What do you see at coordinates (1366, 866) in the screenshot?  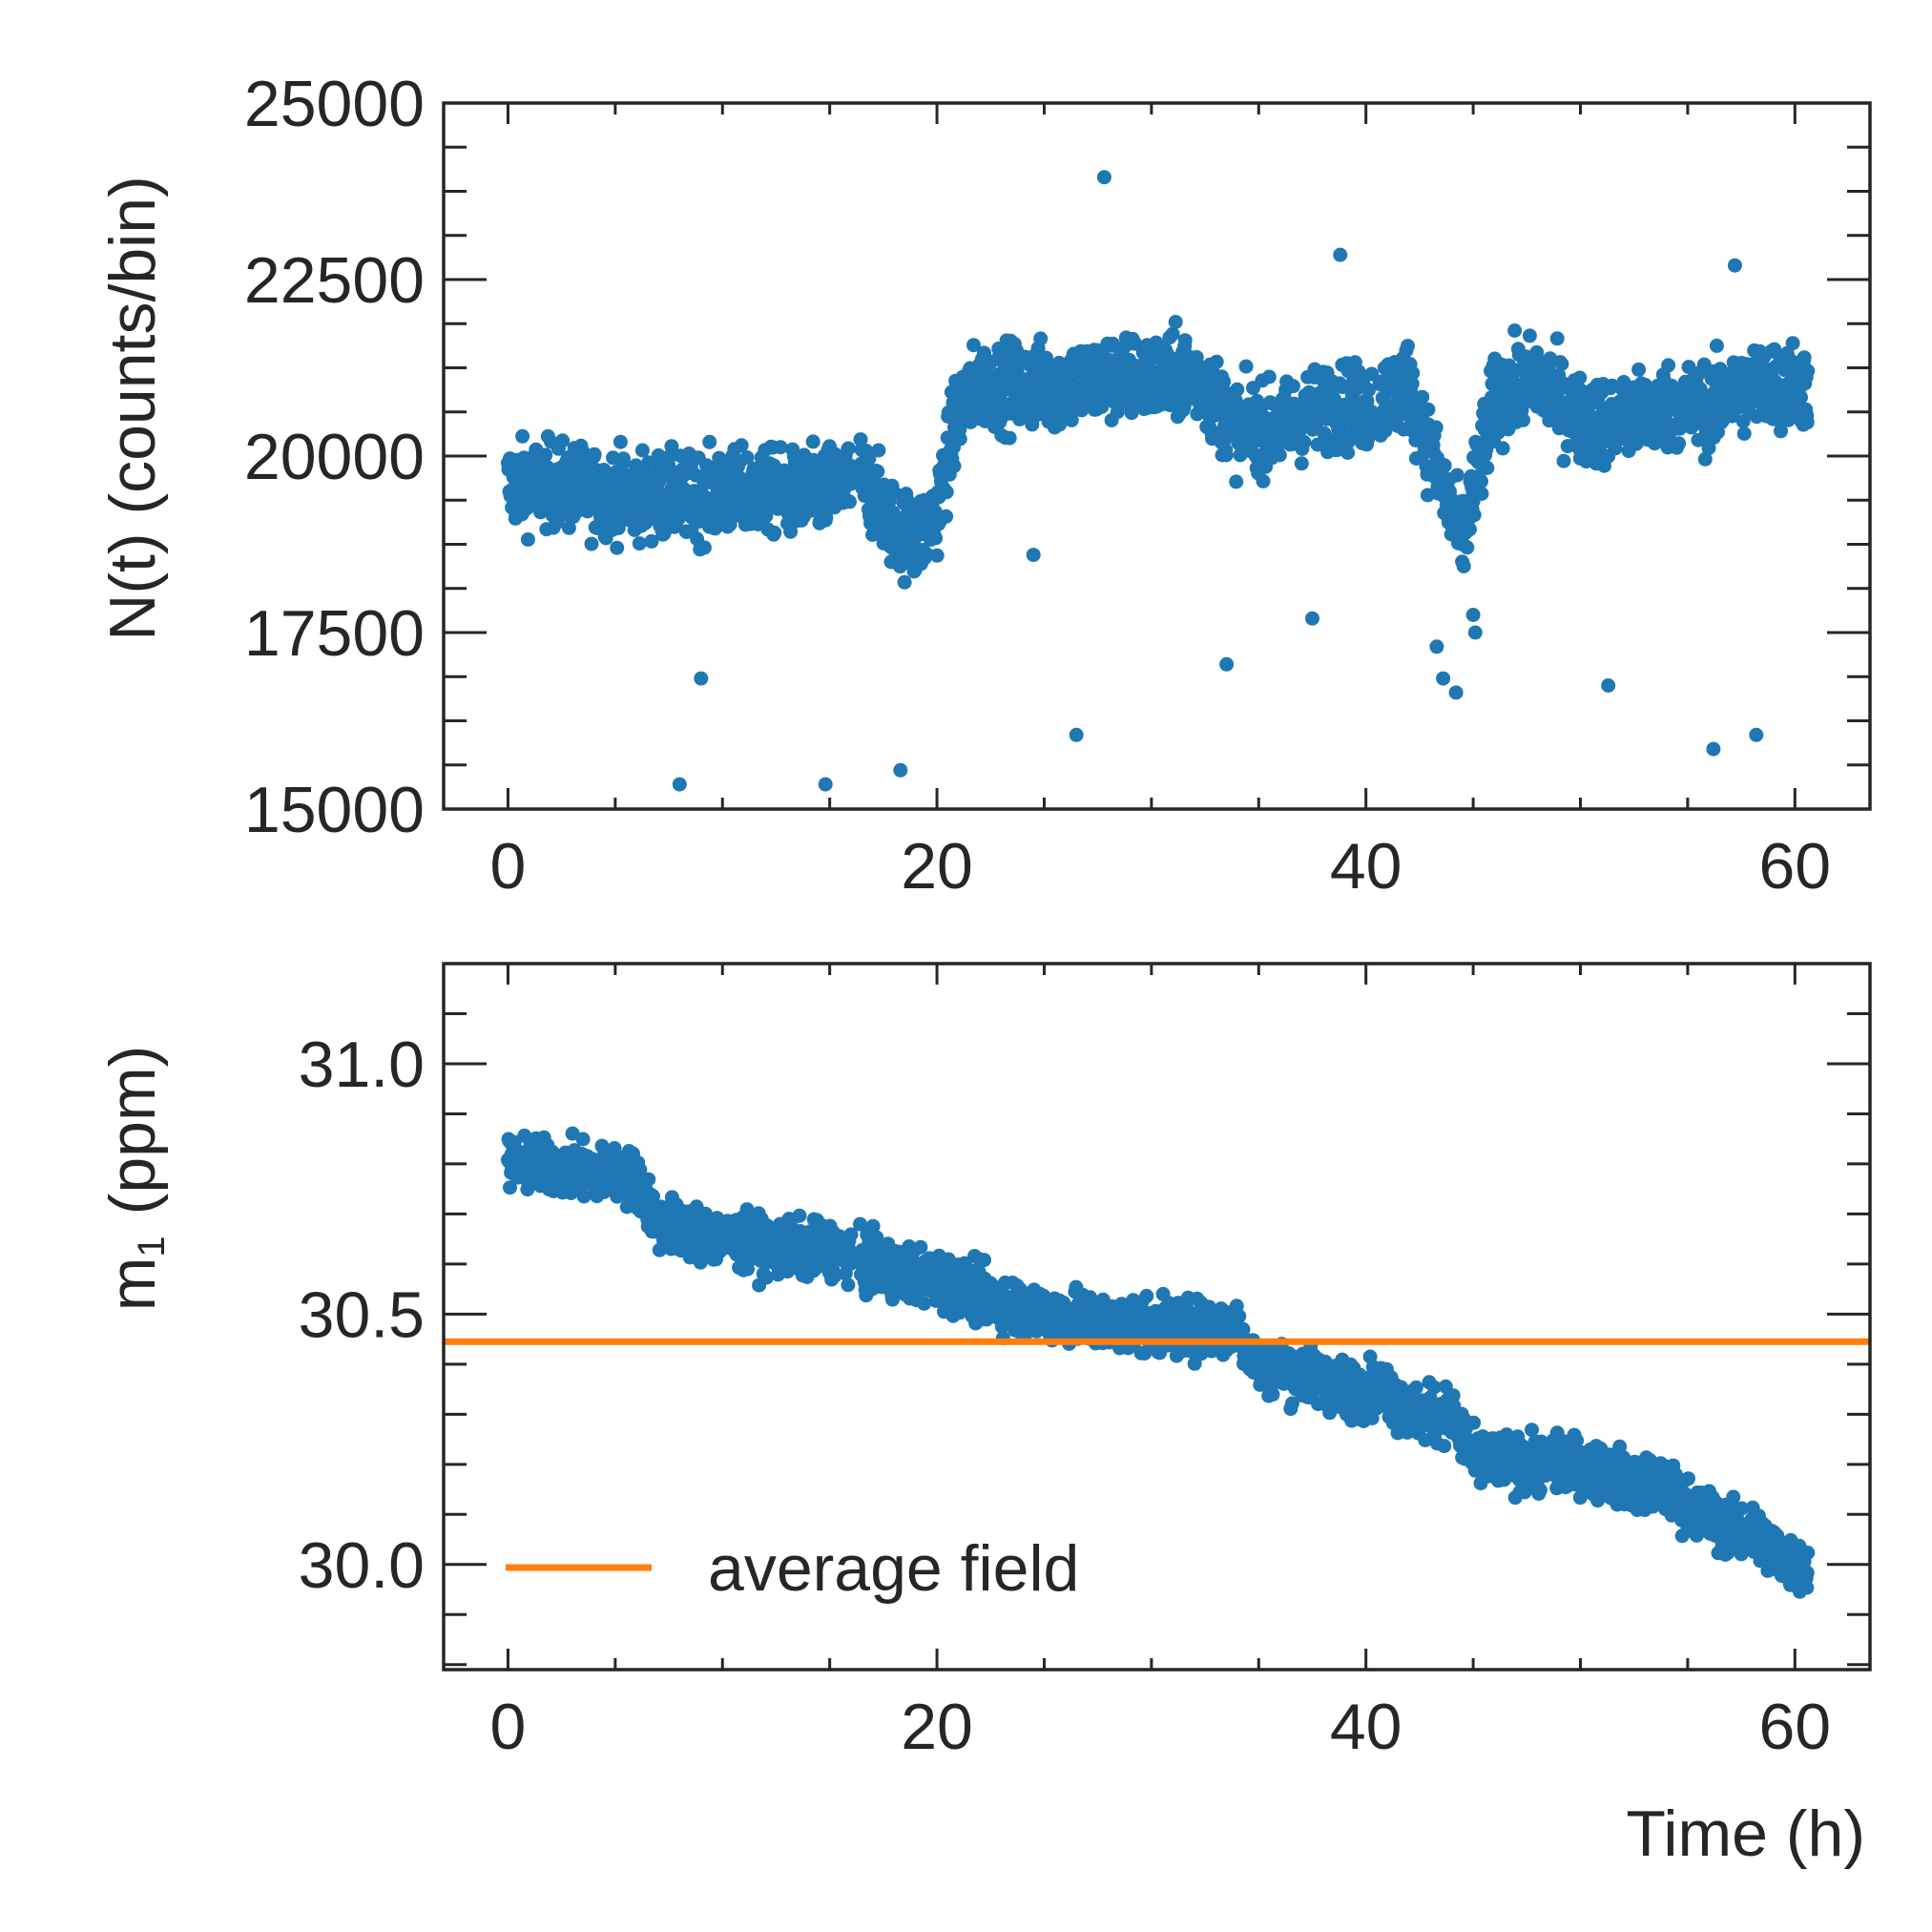 I see `x-tick-label: 40` at bounding box center [1366, 866].